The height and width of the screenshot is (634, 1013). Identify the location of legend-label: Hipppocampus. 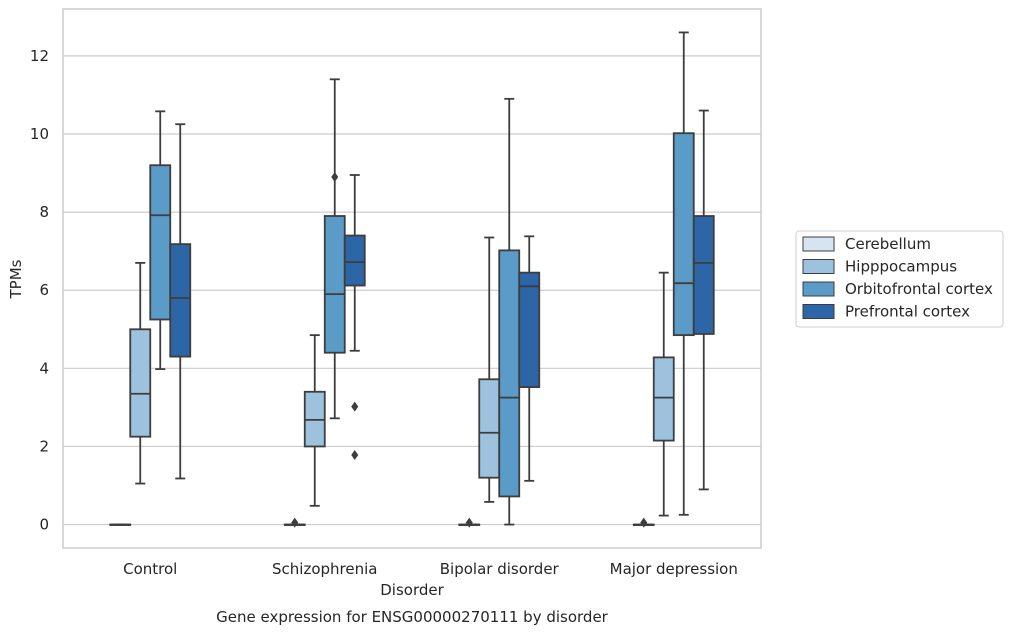
(901, 267).